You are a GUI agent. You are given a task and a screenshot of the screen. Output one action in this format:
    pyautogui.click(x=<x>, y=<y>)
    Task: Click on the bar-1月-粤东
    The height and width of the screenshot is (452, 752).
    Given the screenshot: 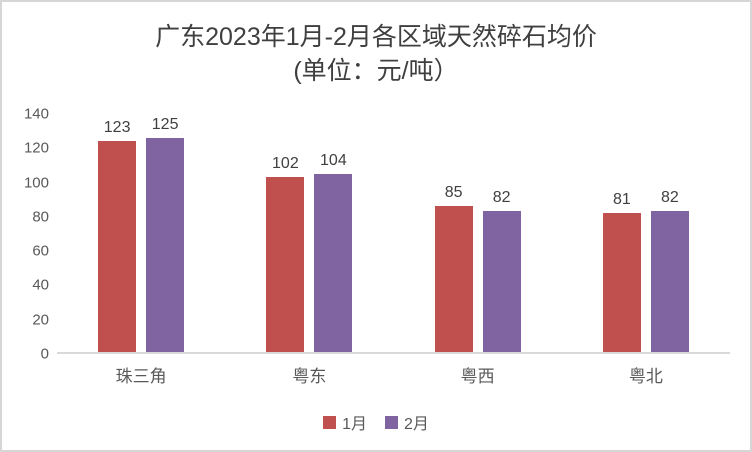 What is the action you would take?
    pyautogui.click(x=285, y=264)
    